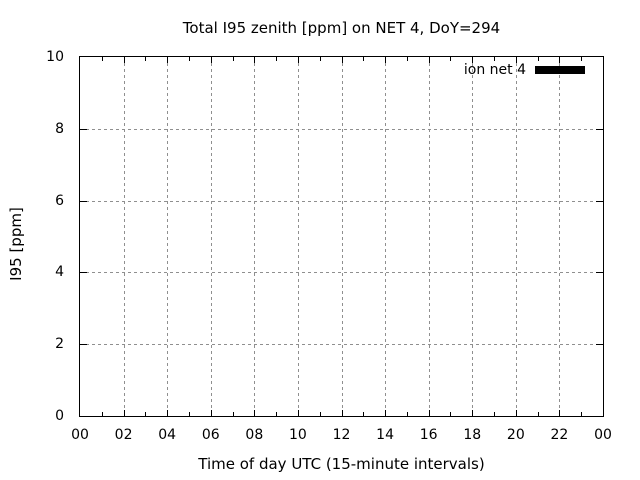 The height and width of the screenshot is (480, 640). I want to click on legend: ion net 4, so click(524, 70).